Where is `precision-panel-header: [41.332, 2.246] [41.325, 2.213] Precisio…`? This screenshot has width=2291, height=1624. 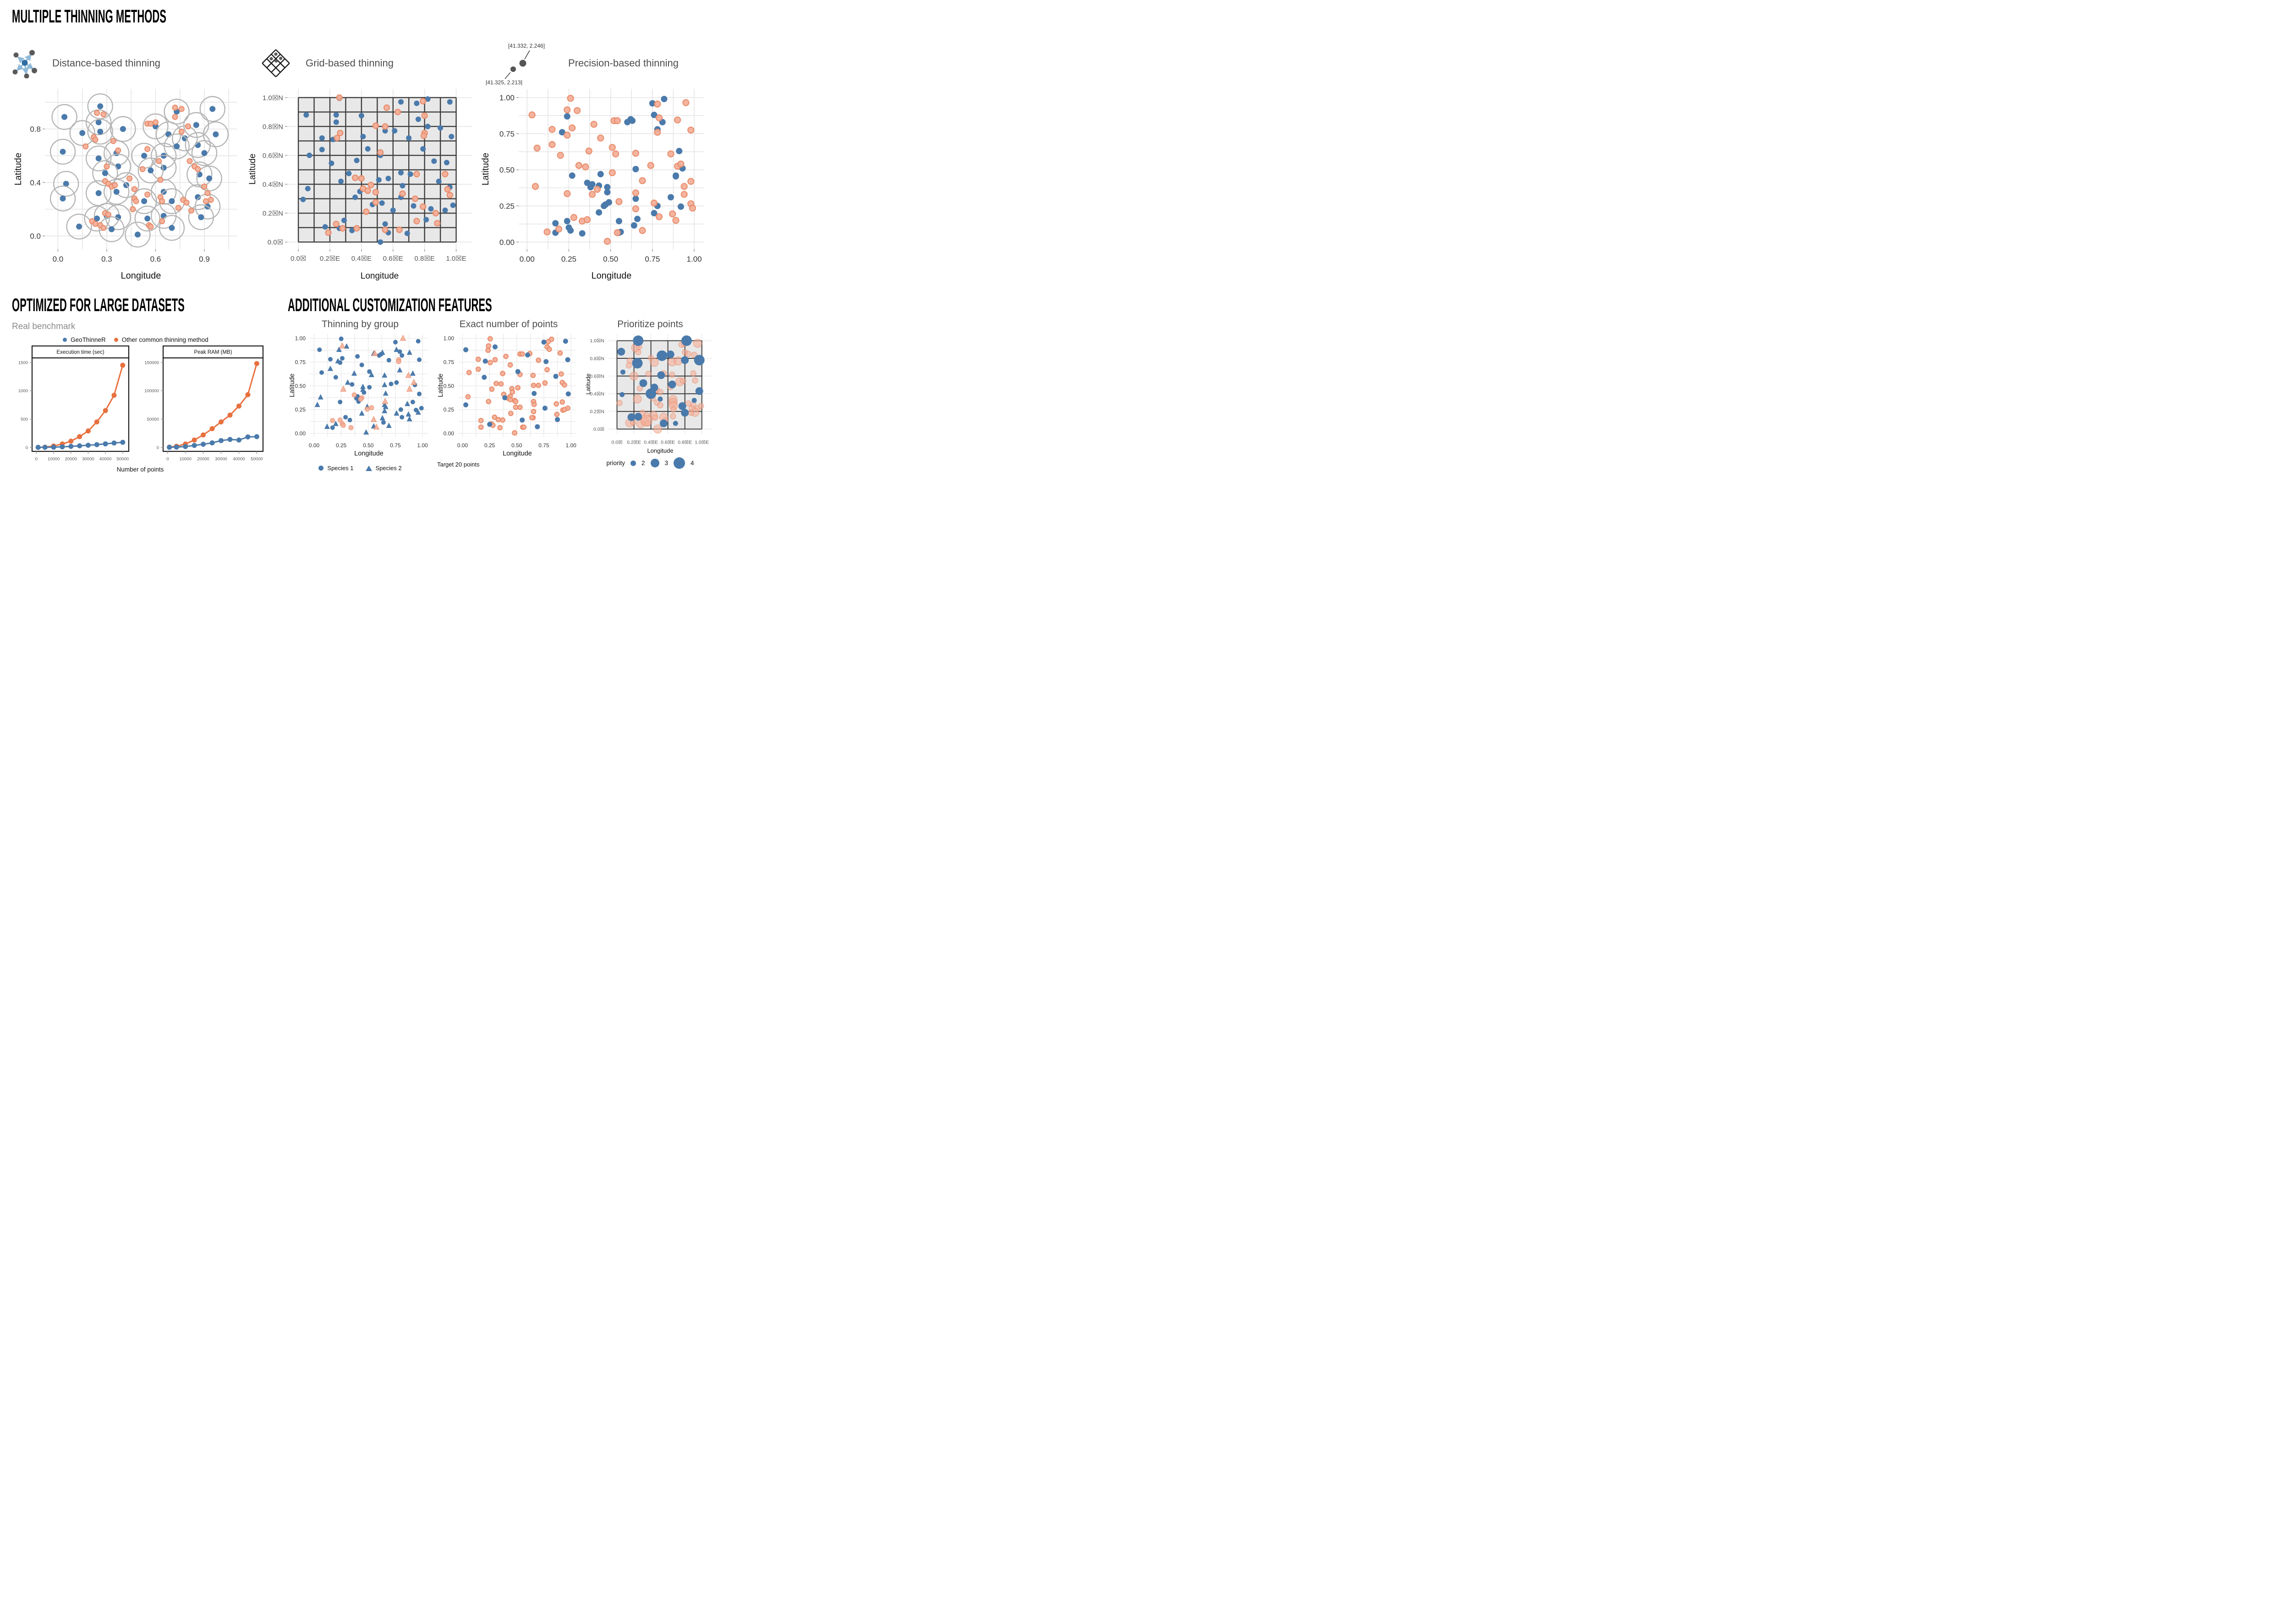
precision-panel-header: [41.332, 2.246] [41.325, 2.213] Precisio… is located at coordinates (599, 63).